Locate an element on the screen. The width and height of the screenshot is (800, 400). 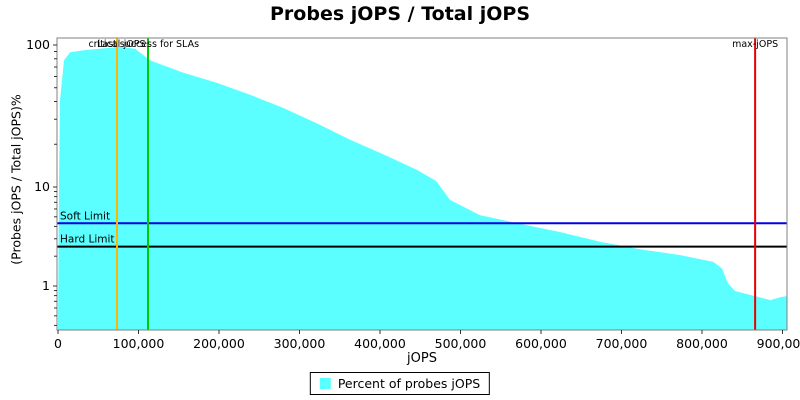
marker-label-2: max-jOPS is located at coordinates (755, 44).